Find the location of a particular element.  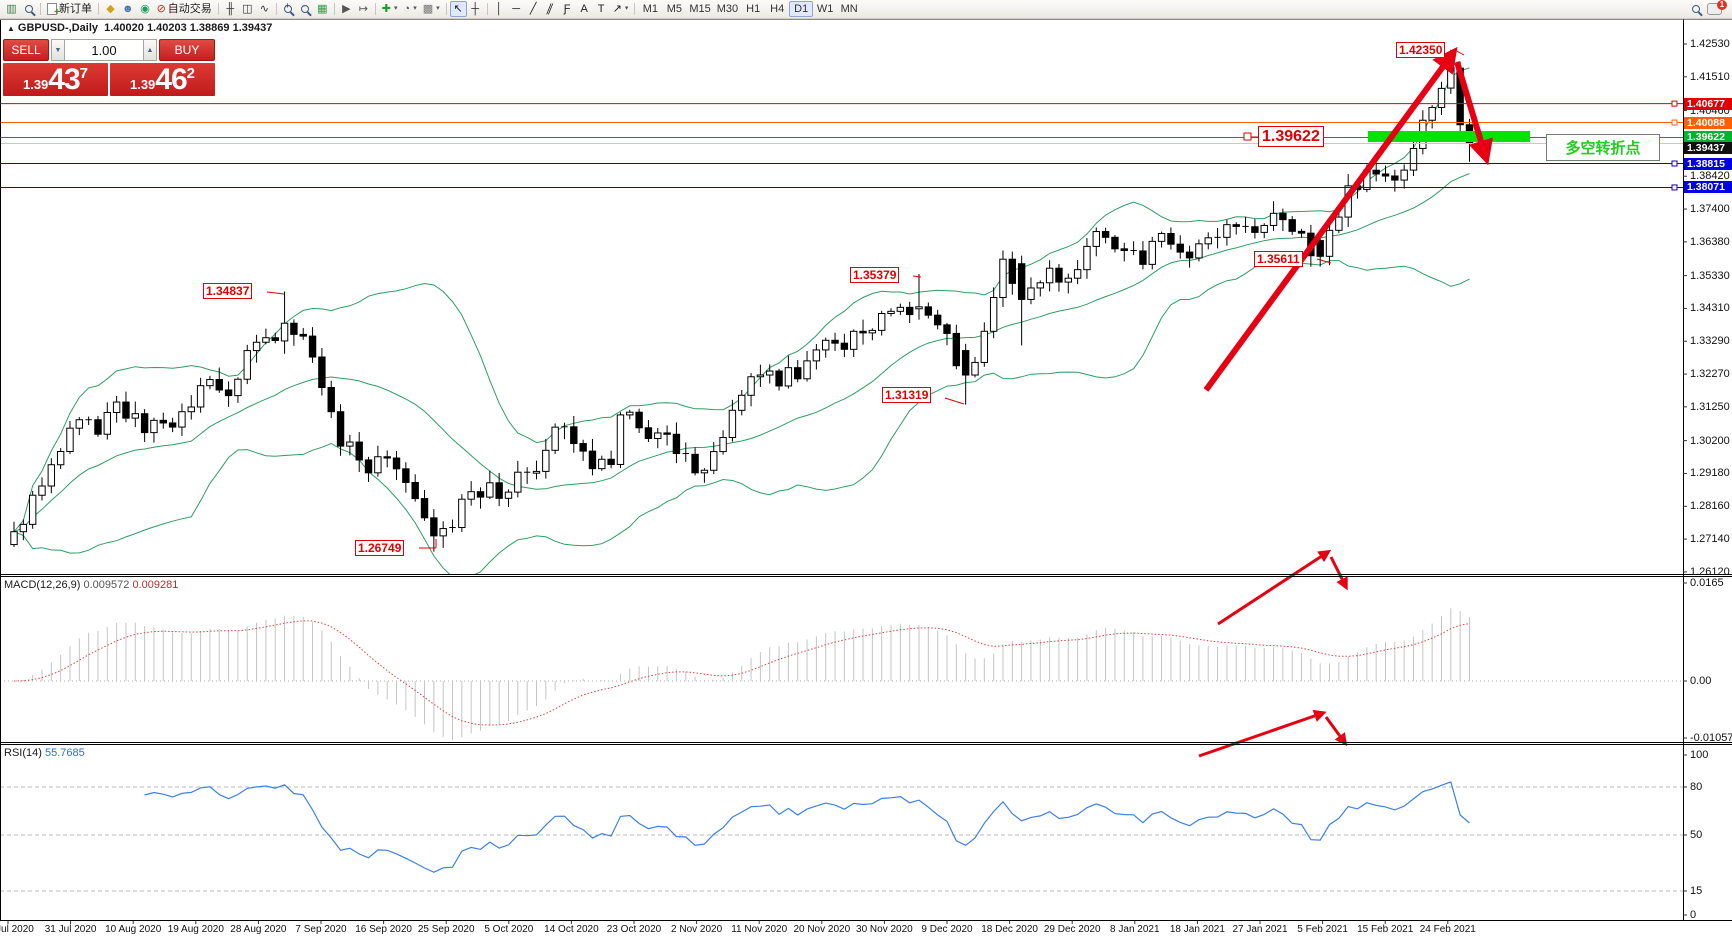

history-center-button: ◆ is located at coordinates (110, 9).